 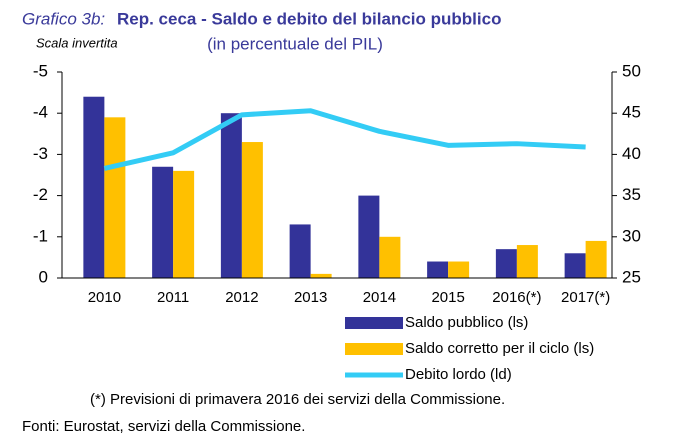 What do you see at coordinates (43, 276) in the screenshot?
I see `y-tick-label: 0` at bounding box center [43, 276].